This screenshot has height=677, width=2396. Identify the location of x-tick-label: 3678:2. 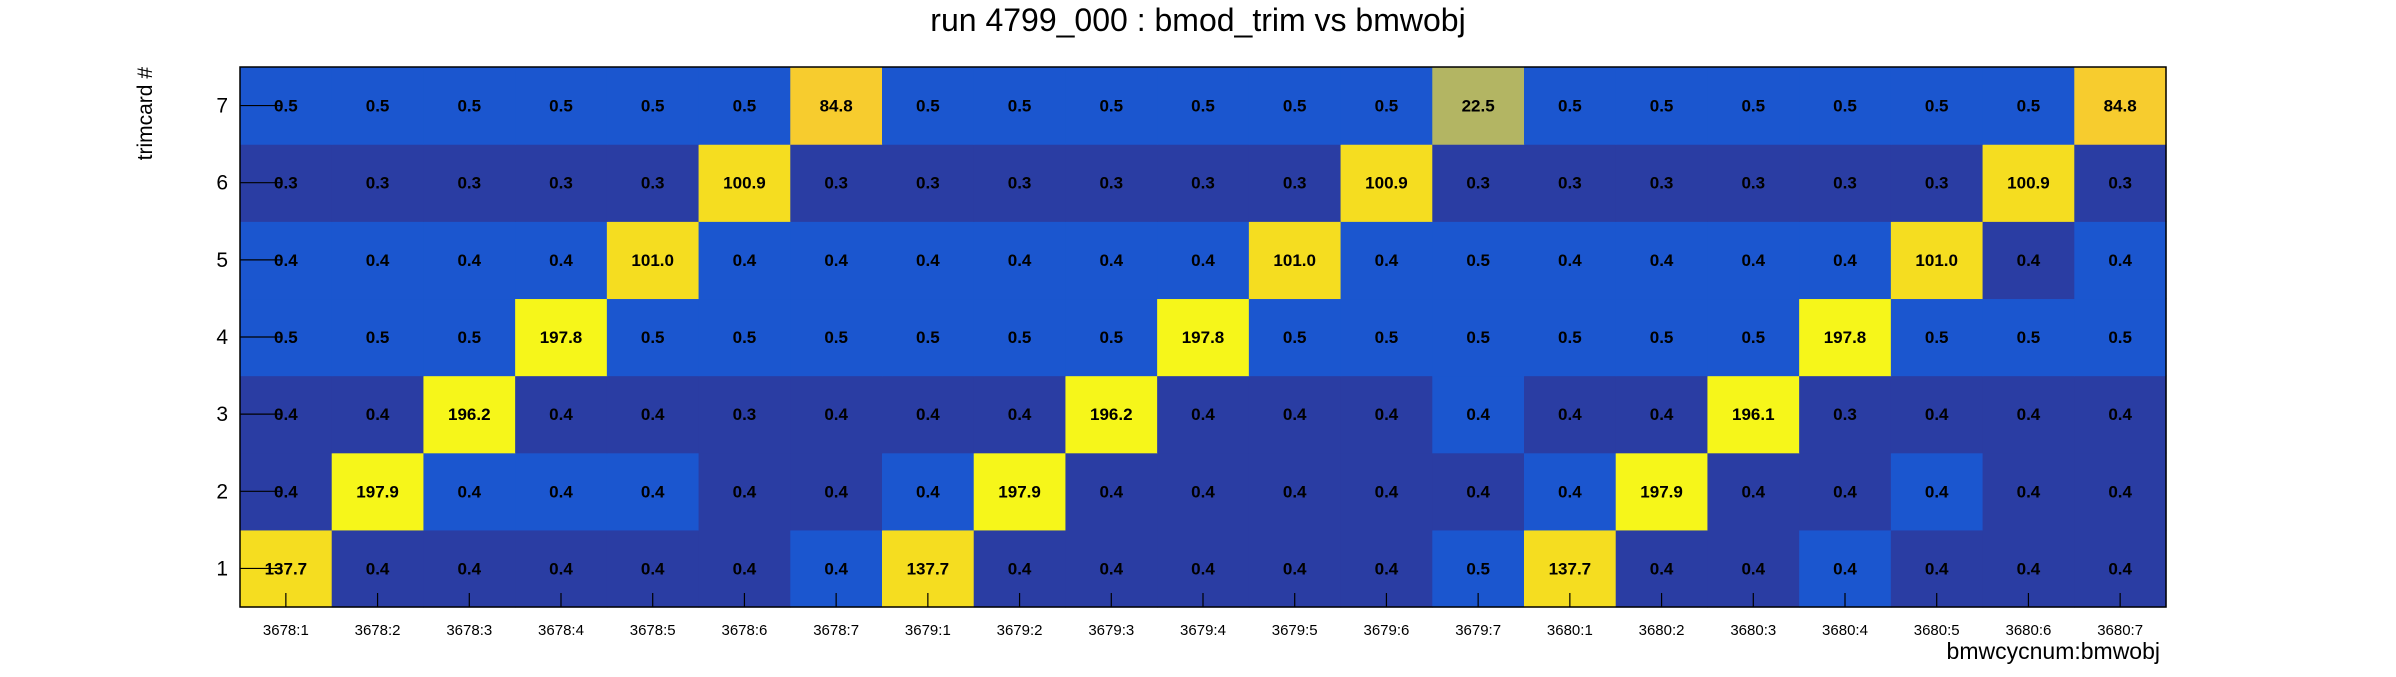
(378, 630).